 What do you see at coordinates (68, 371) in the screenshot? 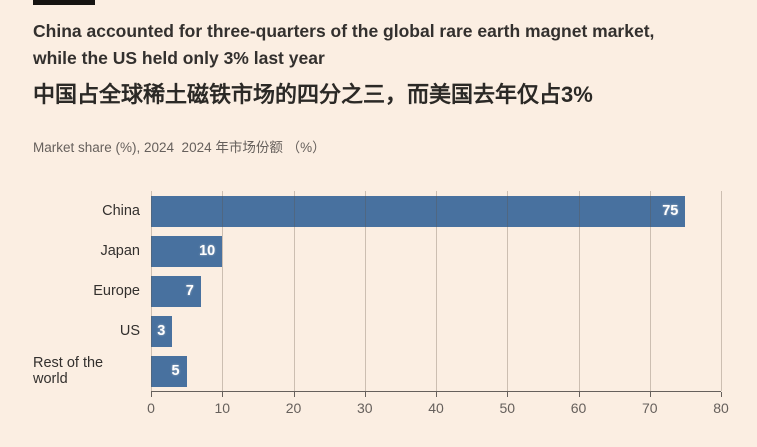
I see `category-label: Rest of the world` at bounding box center [68, 371].